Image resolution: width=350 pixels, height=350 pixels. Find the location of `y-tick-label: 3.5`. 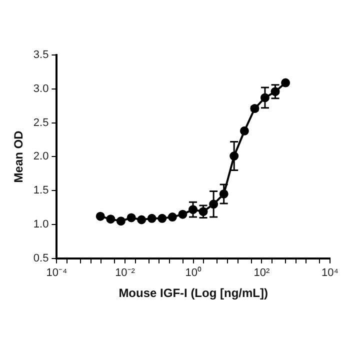

y-tick-label: 3.5 is located at coordinates (41, 55).